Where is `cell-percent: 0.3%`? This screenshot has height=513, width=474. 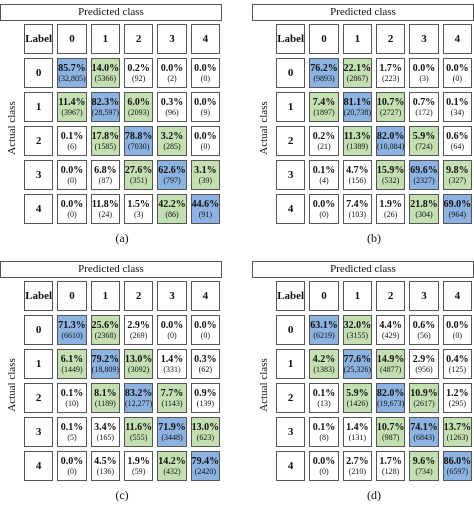 cell-percent: 0.3% is located at coordinates (172, 102).